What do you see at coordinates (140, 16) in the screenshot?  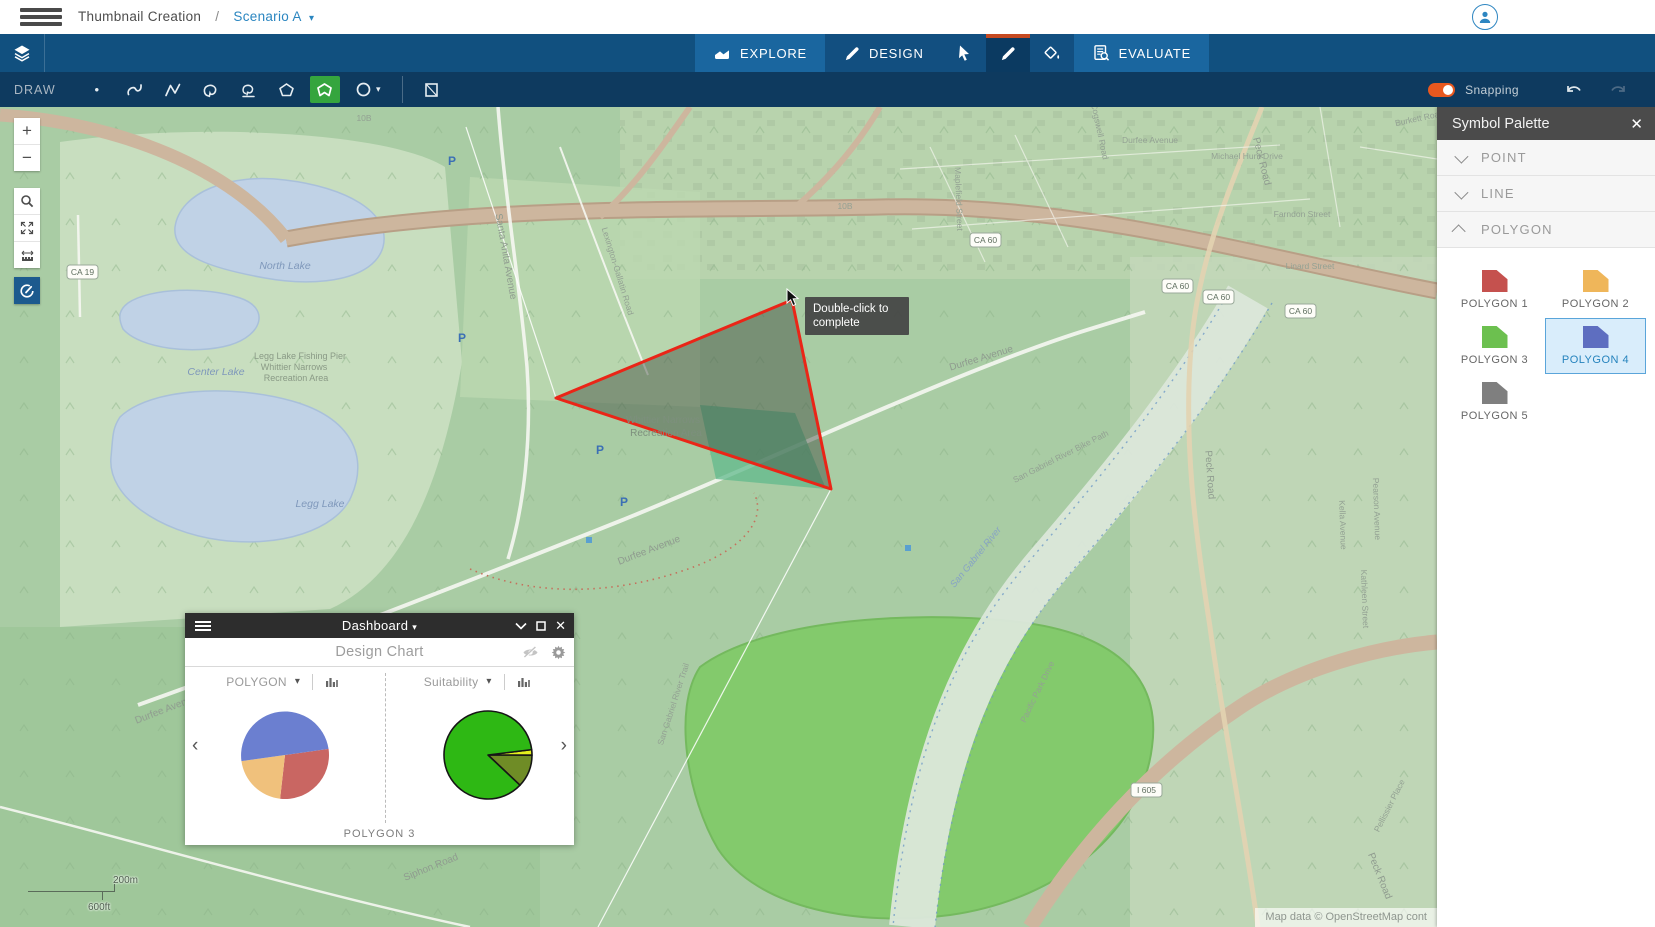 I see `breadcrumb-root: Thumbnail Creation` at bounding box center [140, 16].